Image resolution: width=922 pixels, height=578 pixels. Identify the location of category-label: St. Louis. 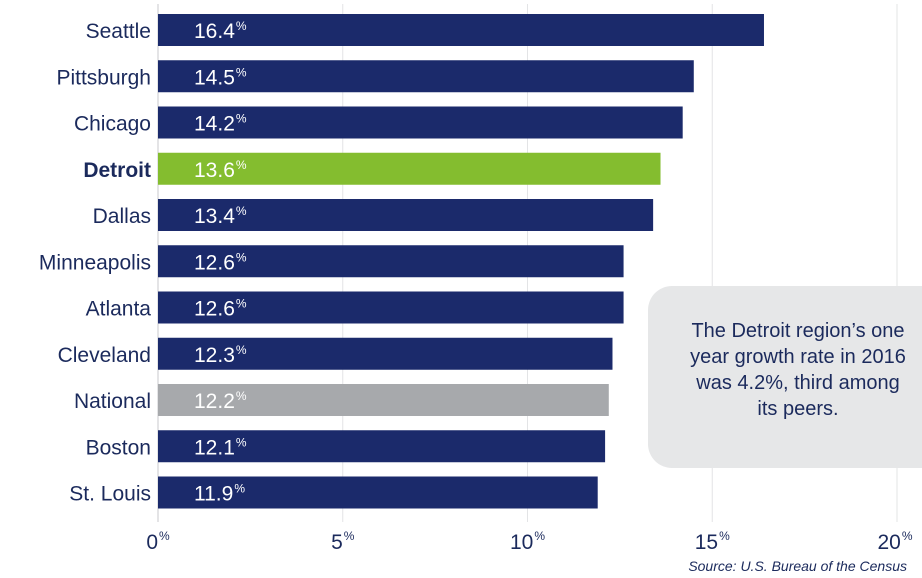
(110, 494).